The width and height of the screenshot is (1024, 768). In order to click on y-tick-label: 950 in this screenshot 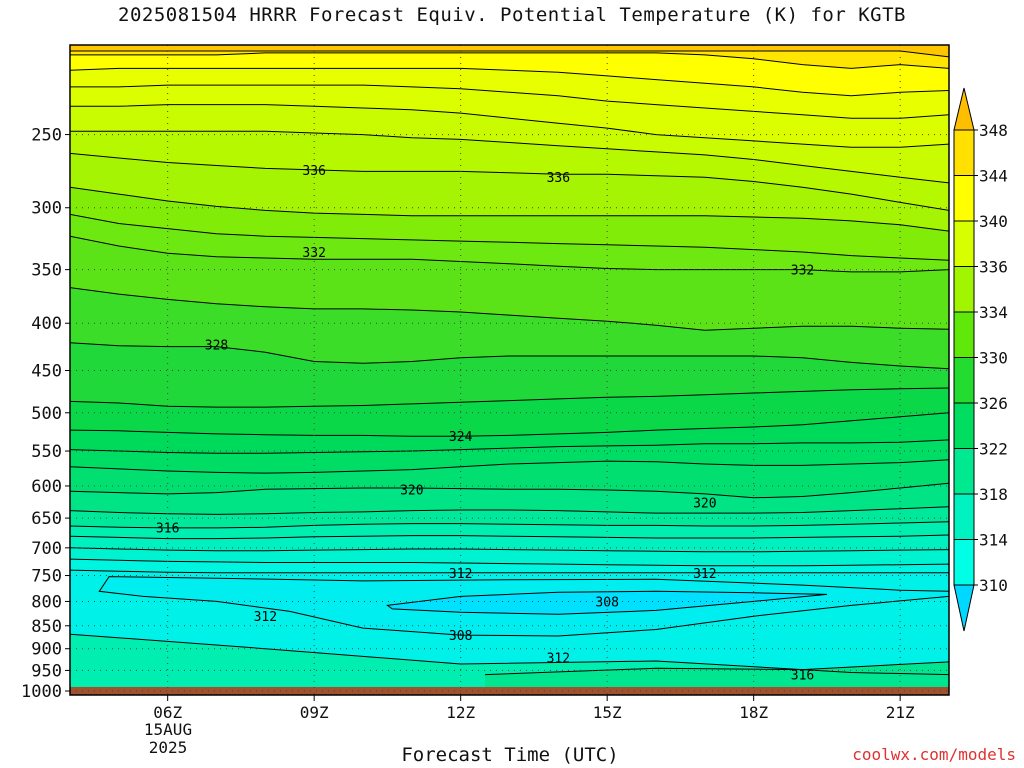, I will do `click(46, 671)`.